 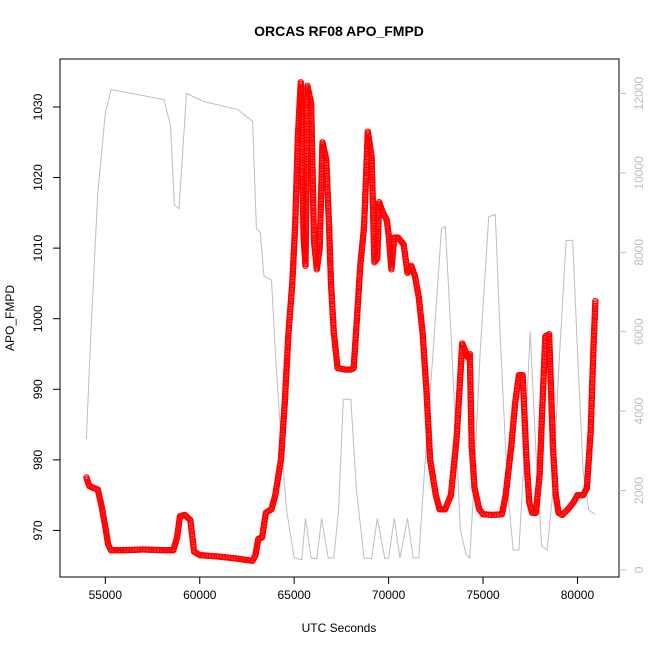 What do you see at coordinates (639, 173) in the screenshot?
I see `y2-tick-label-5: 10000` at bounding box center [639, 173].